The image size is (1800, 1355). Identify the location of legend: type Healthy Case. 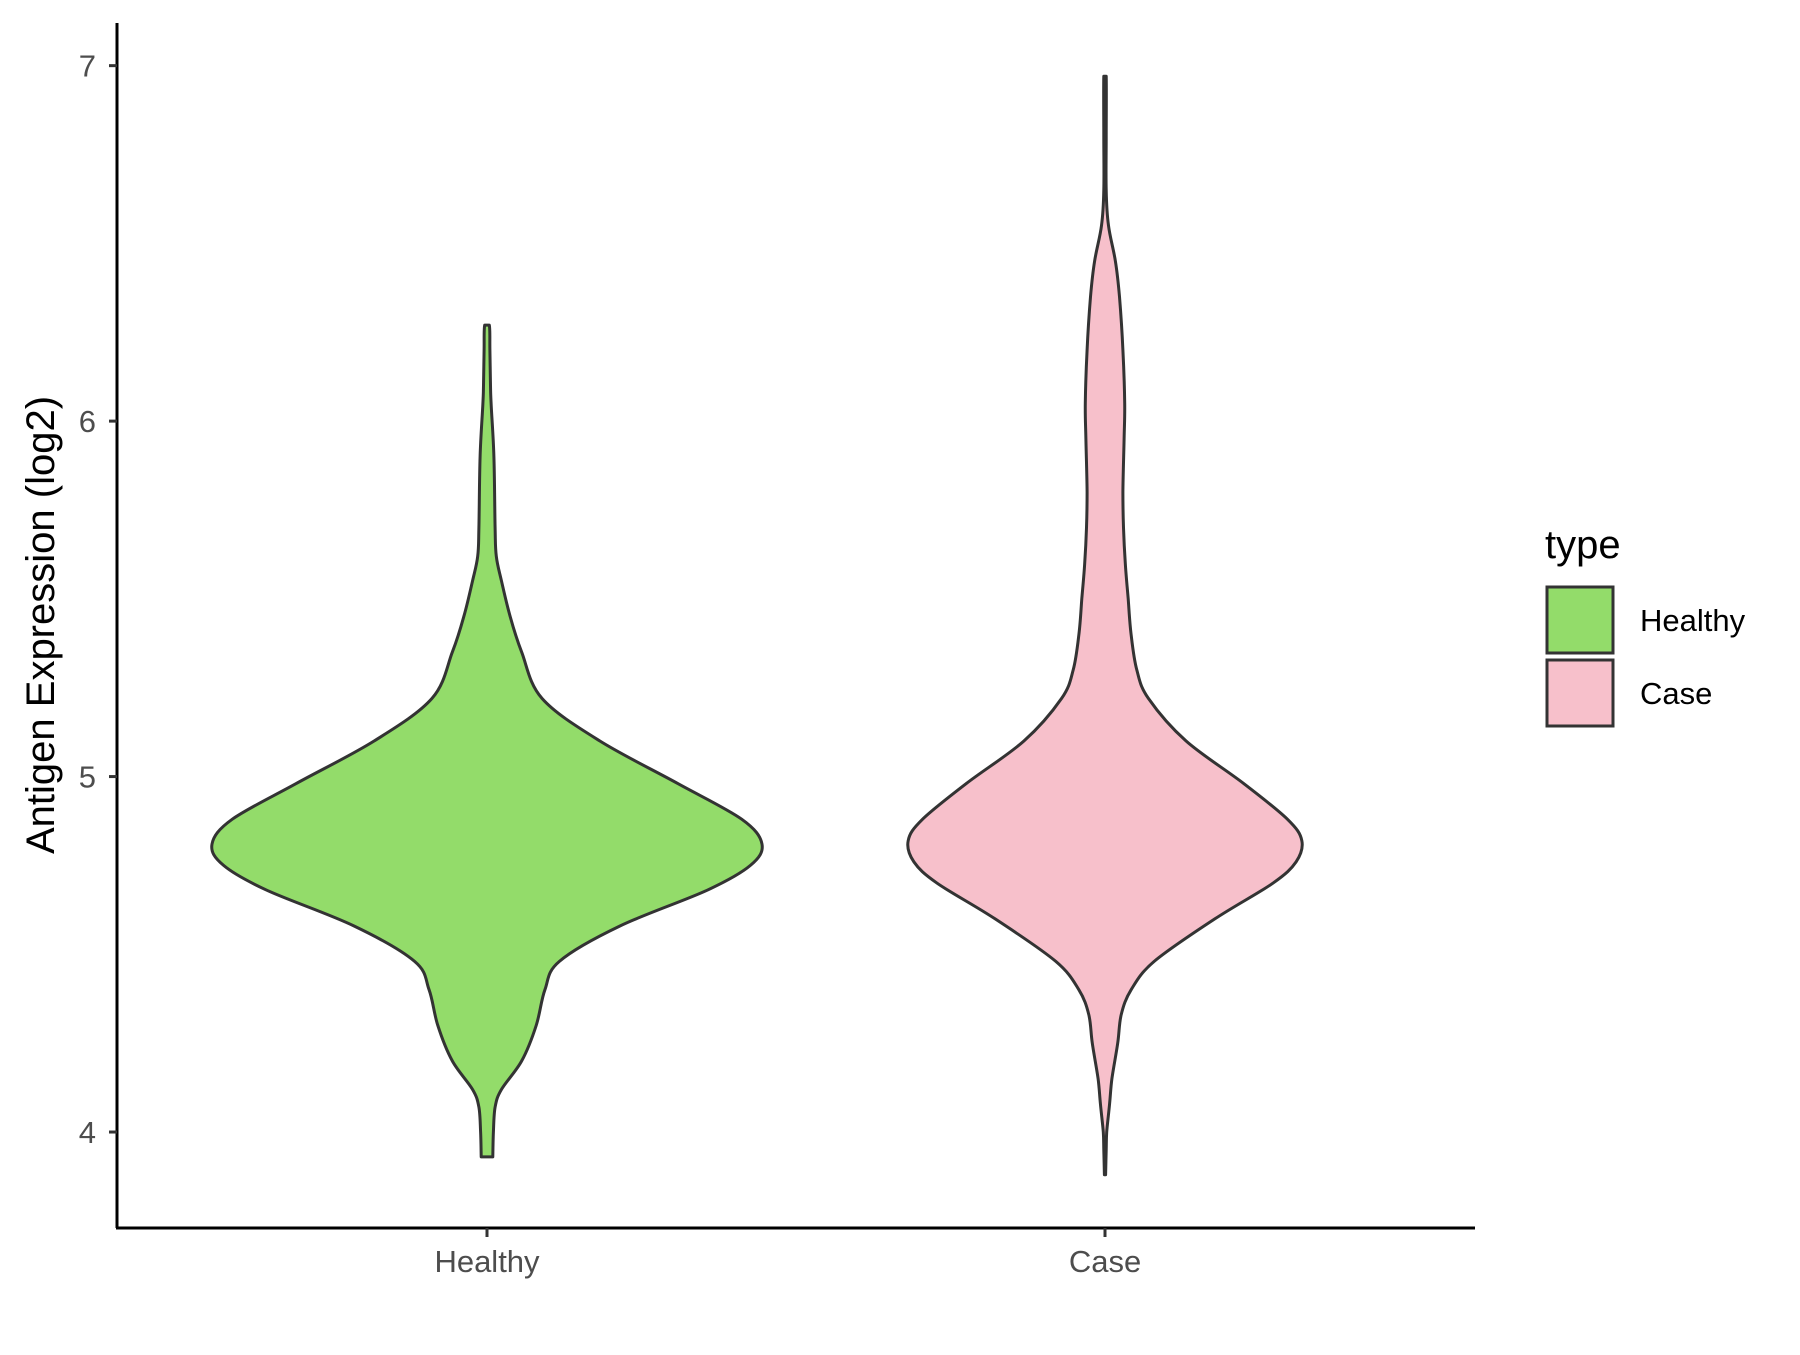
(1645, 625).